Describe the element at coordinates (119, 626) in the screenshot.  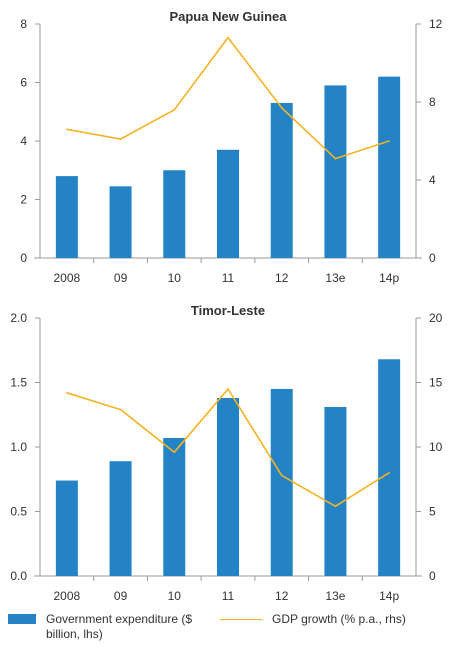
I see `legend-label-expenditure: Government expenditure ($ billion, lhs)` at that location.